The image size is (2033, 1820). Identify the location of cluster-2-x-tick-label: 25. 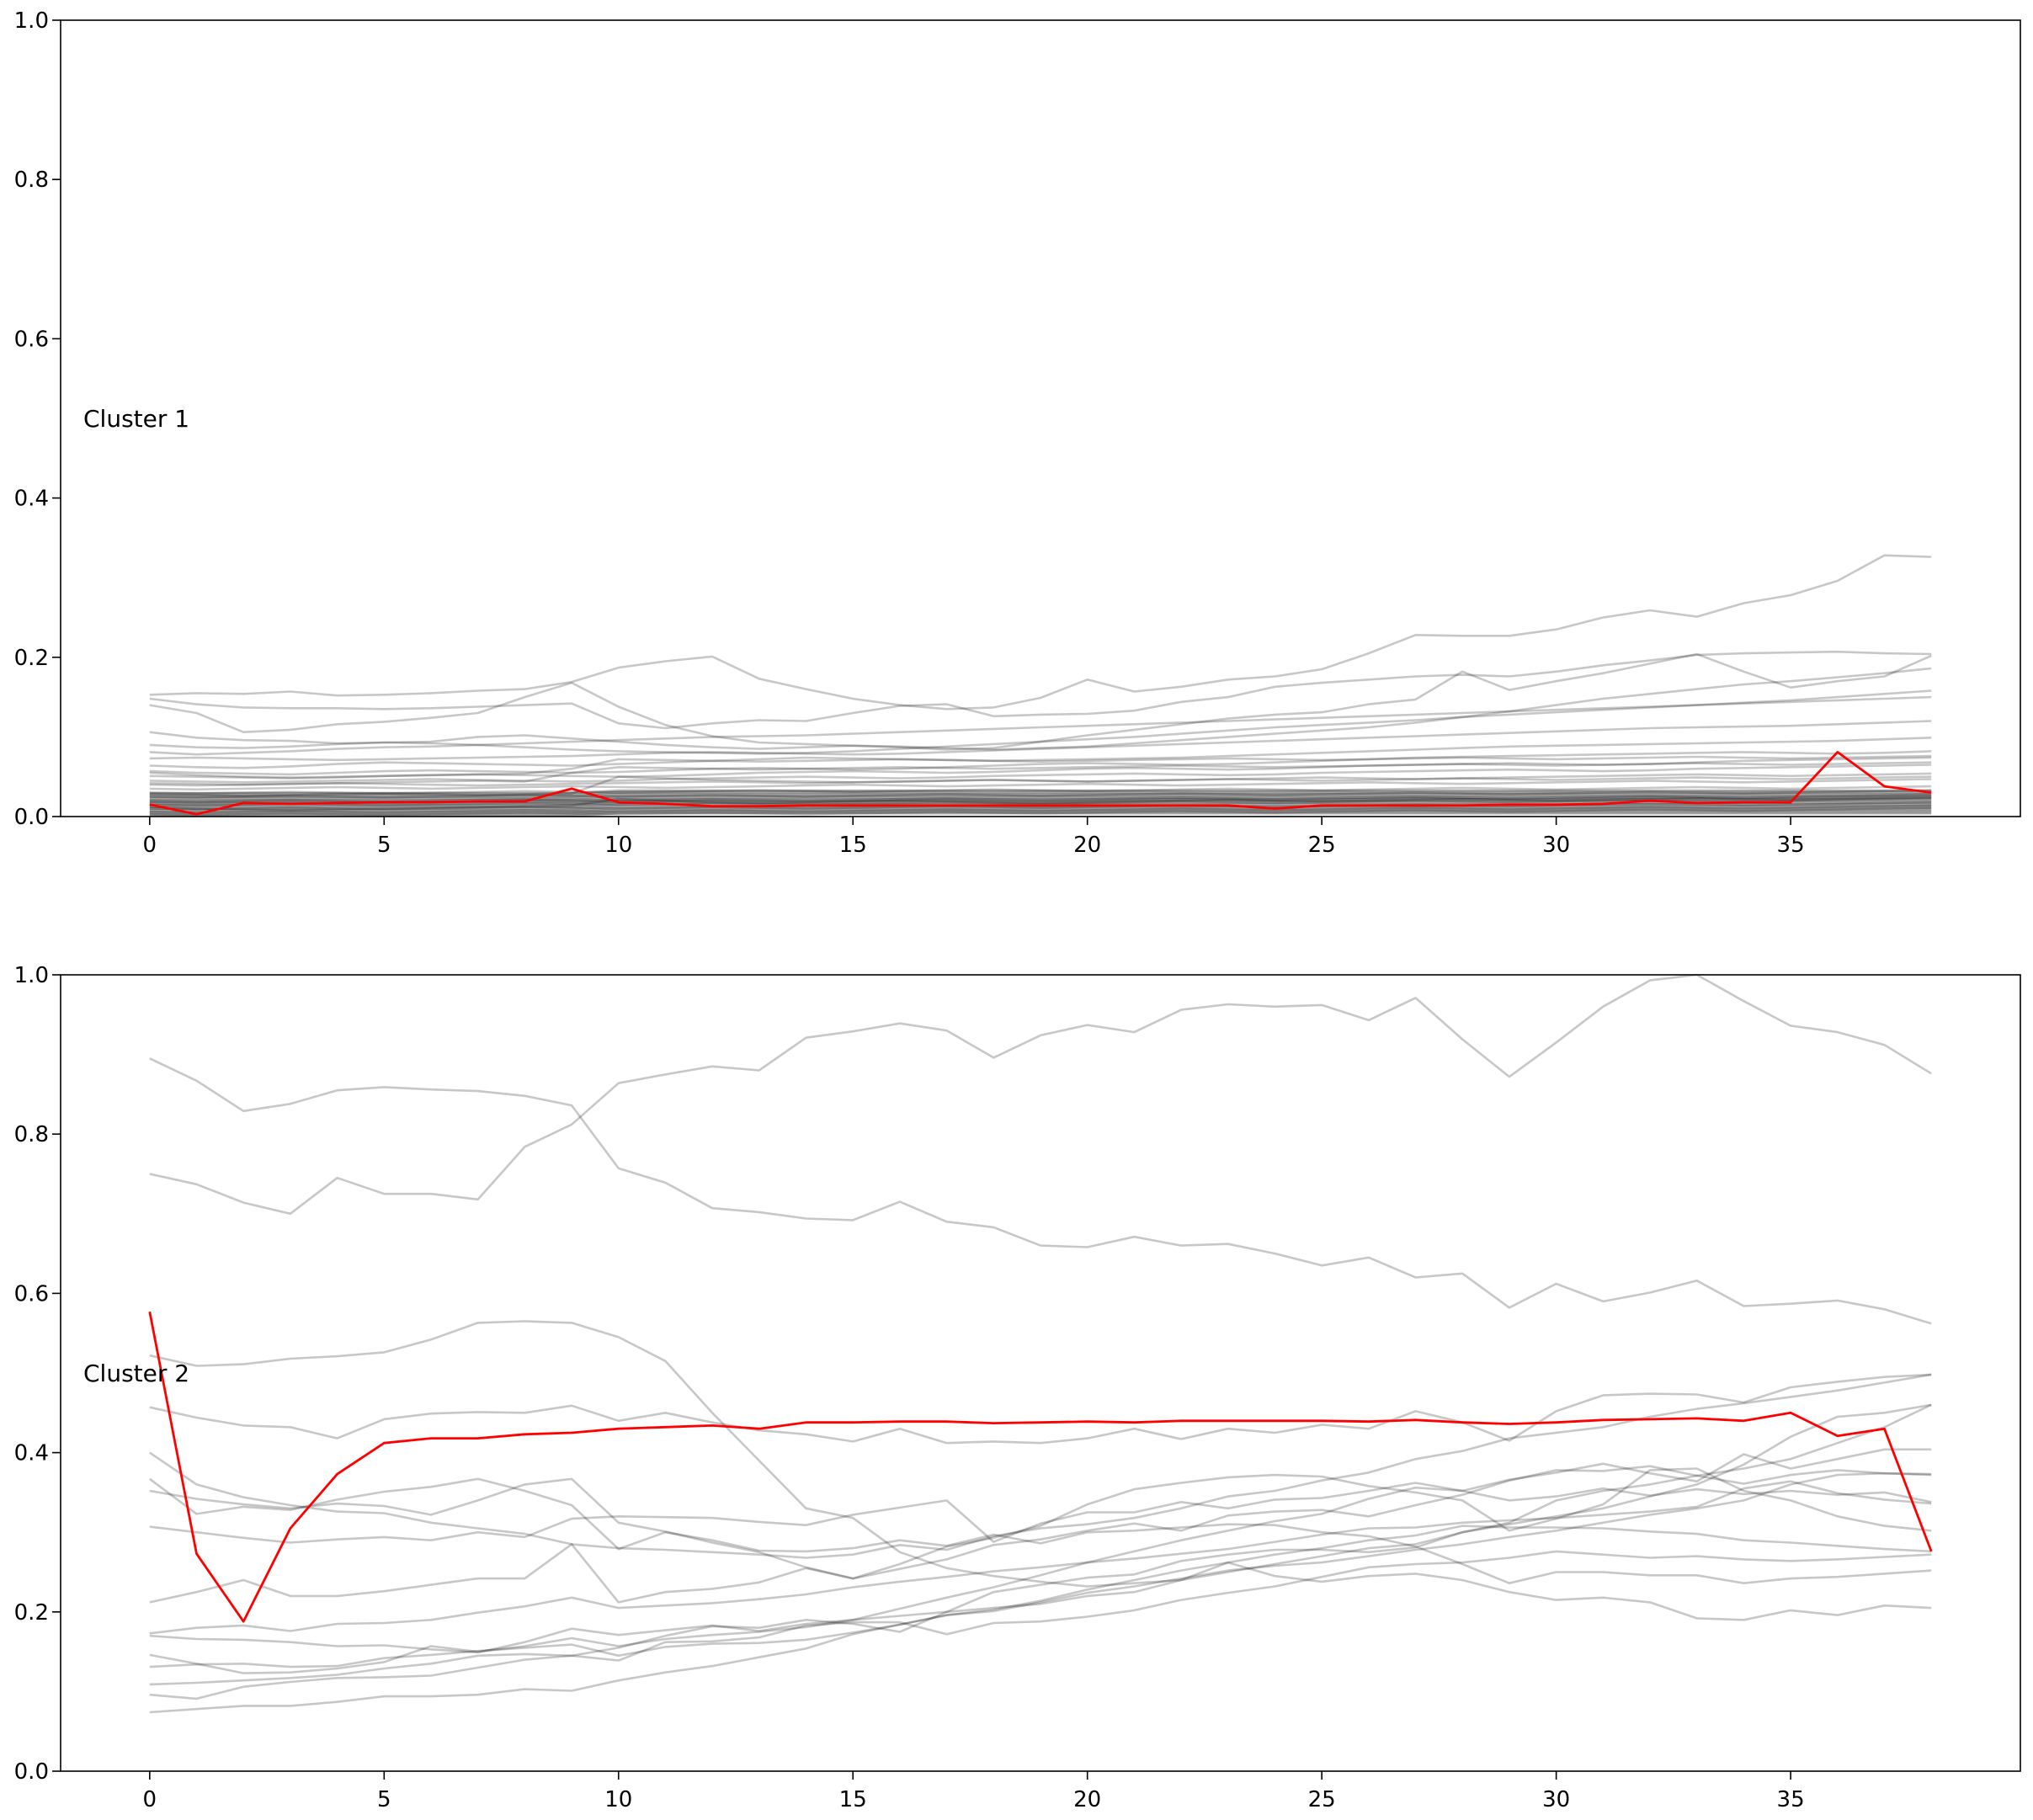
(1322, 1800).